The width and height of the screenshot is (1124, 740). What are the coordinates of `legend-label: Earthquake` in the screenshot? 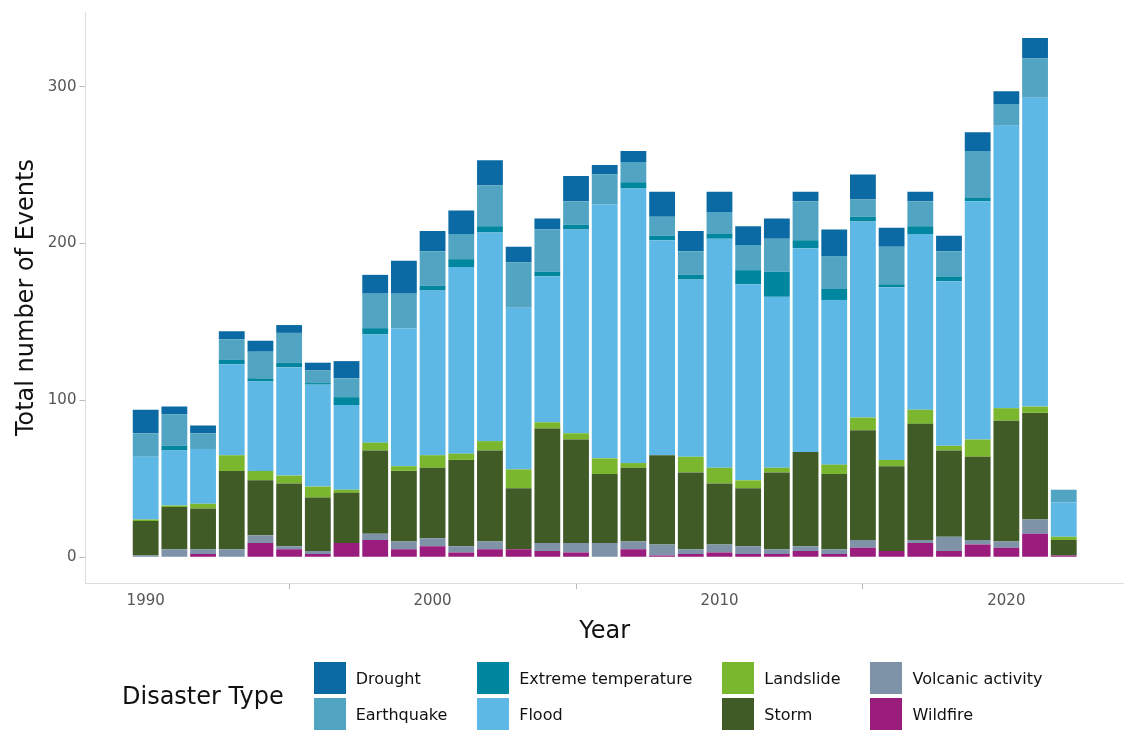 It's located at (401, 714).